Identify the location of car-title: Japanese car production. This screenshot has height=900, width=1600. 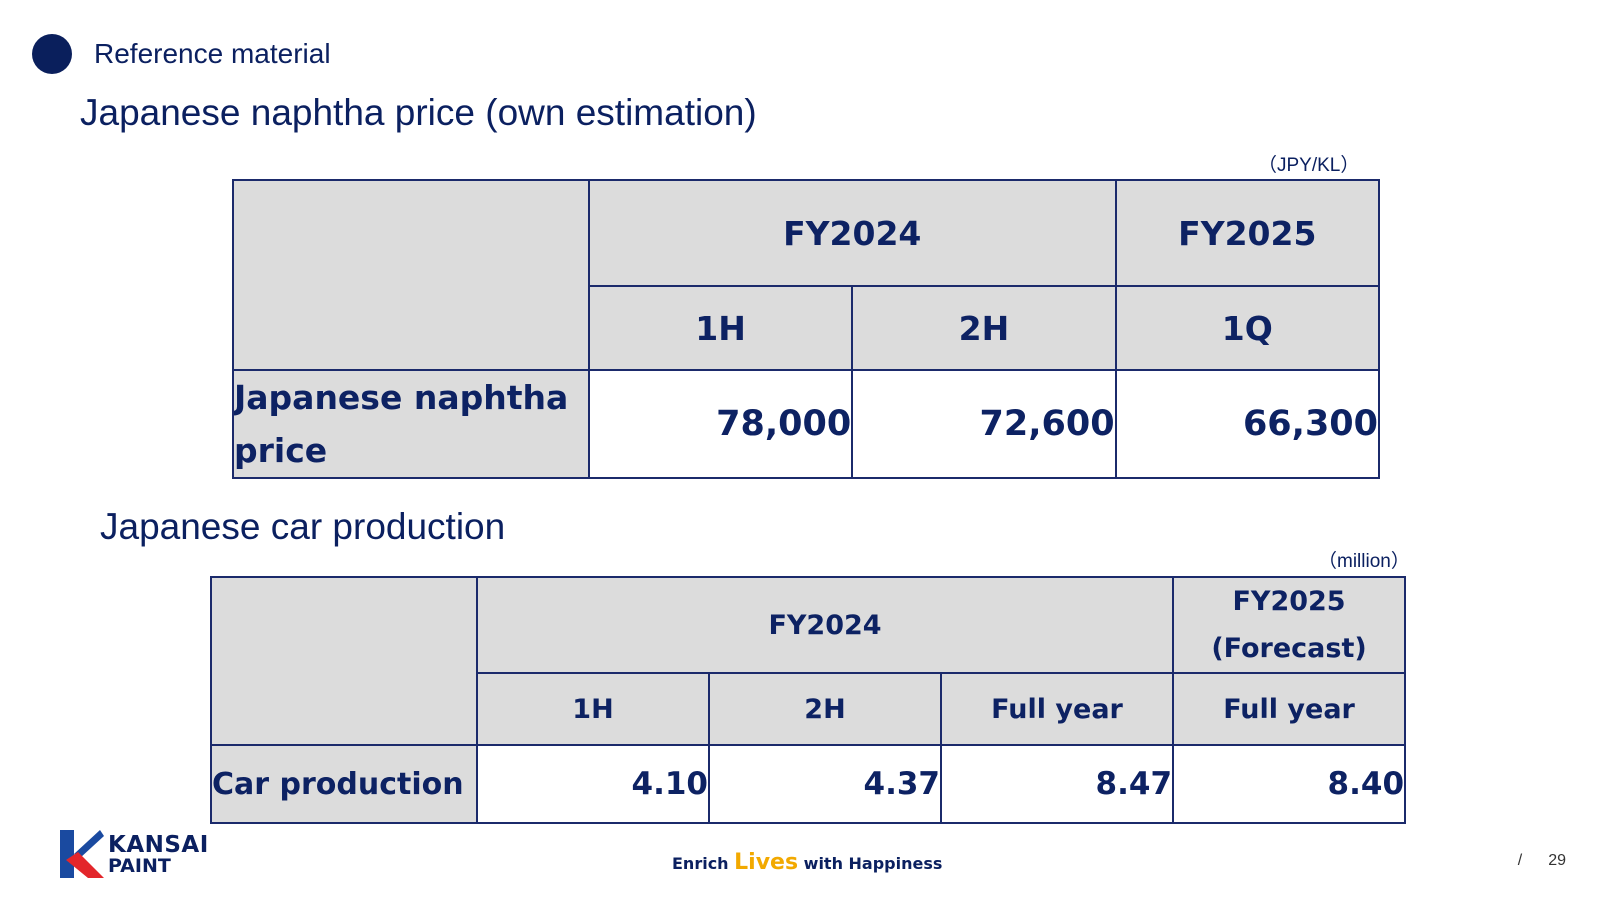
(303, 526).